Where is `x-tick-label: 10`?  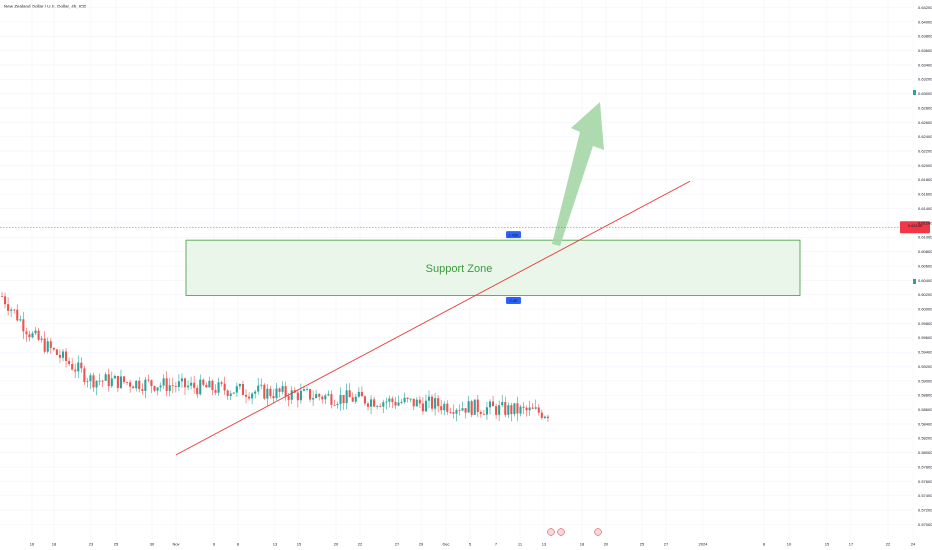
x-tick-label: 10 is located at coordinates (789, 544).